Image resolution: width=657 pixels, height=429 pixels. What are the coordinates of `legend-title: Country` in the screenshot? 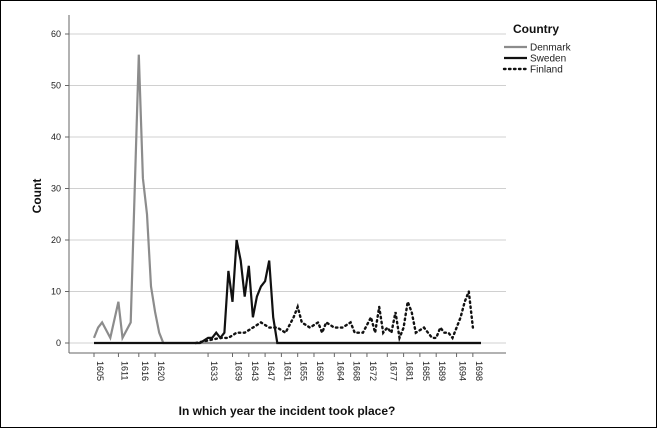 It's located at (536, 29).